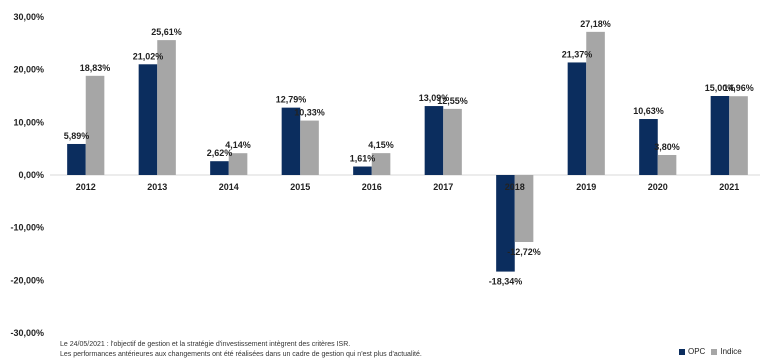  What do you see at coordinates (524, 208) in the screenshot?
I see `bar-indice-2018` at bounding box center [524, 208].